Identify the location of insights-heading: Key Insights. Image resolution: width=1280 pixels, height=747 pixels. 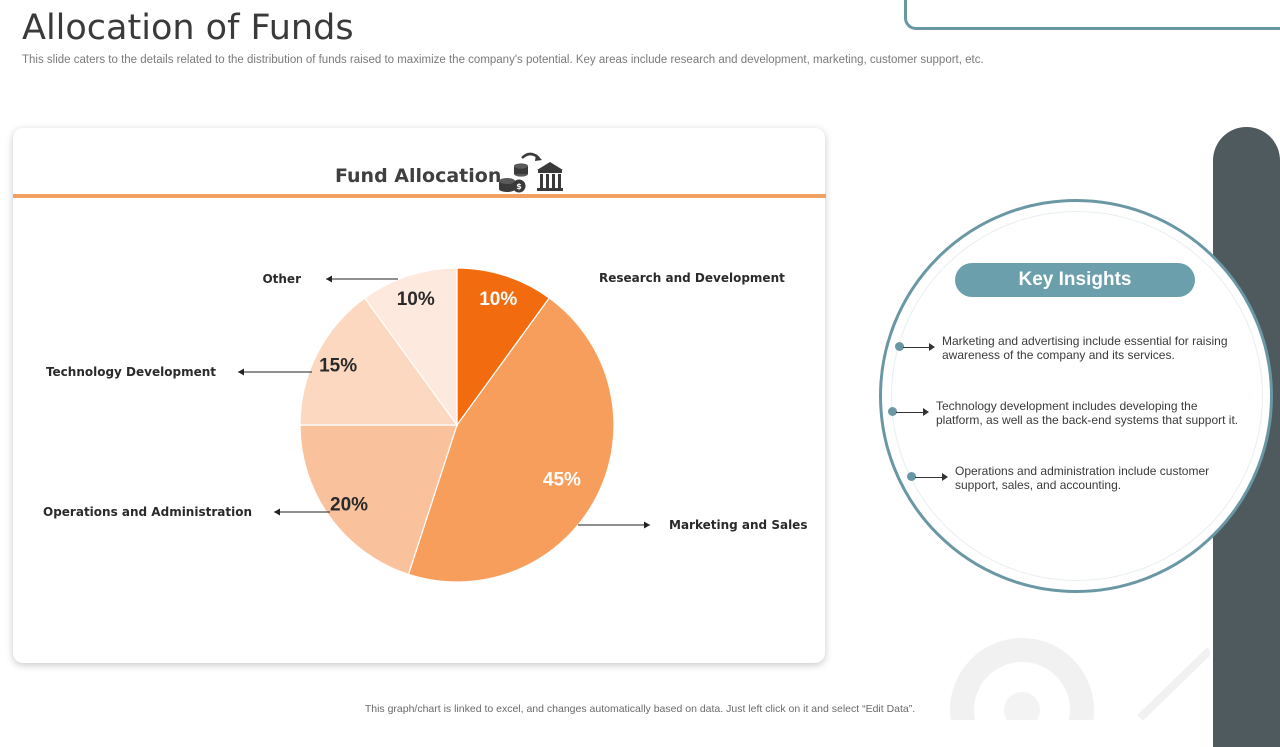
(1075, 280).